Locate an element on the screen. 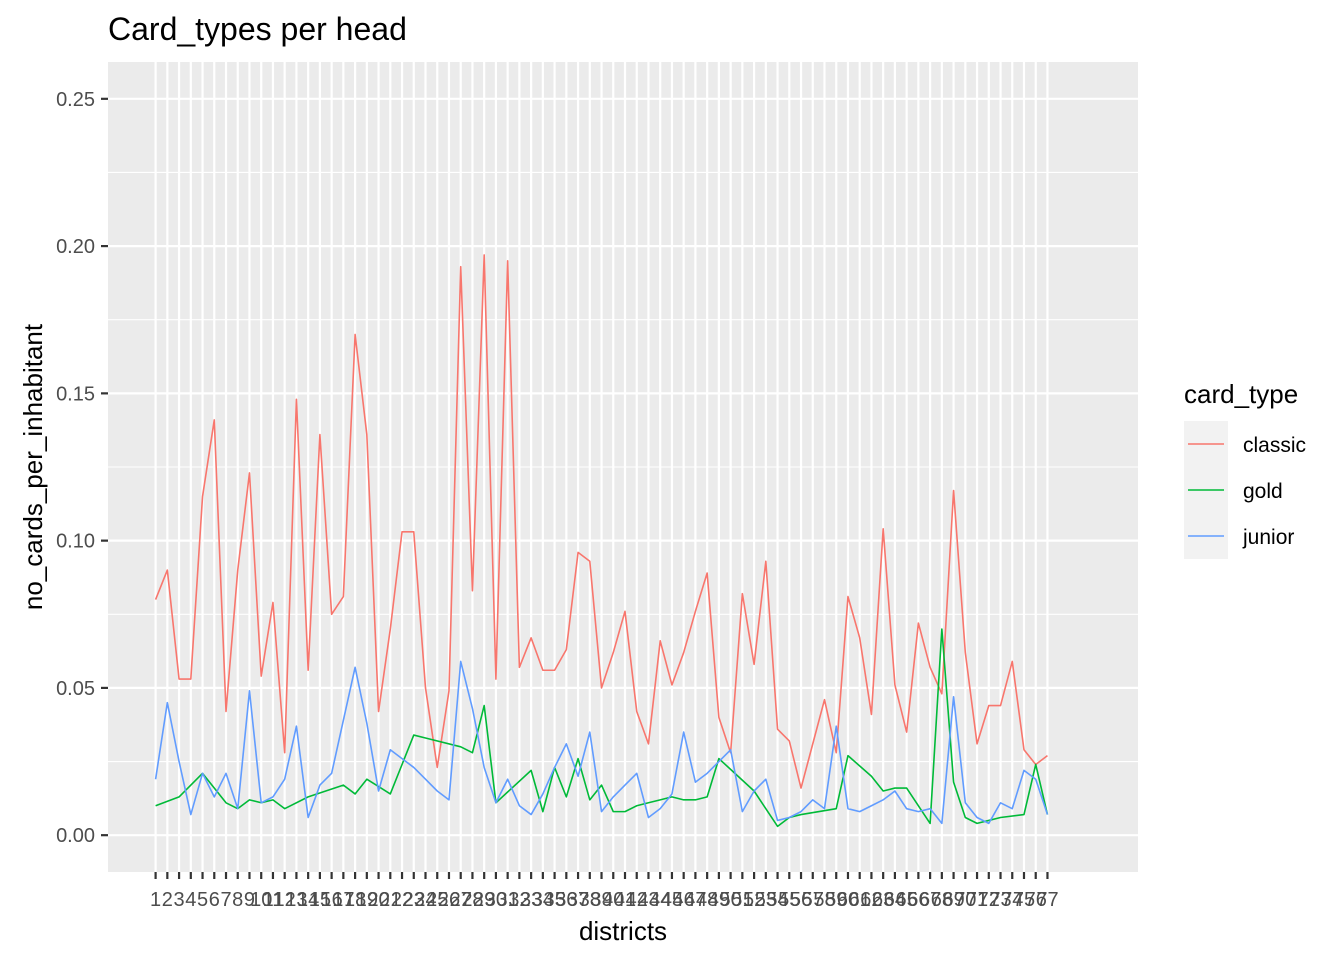 The width and height of the screenshot is (1344, 960). legend: card_type classic gold junior is located at coordinates (1245, 469).